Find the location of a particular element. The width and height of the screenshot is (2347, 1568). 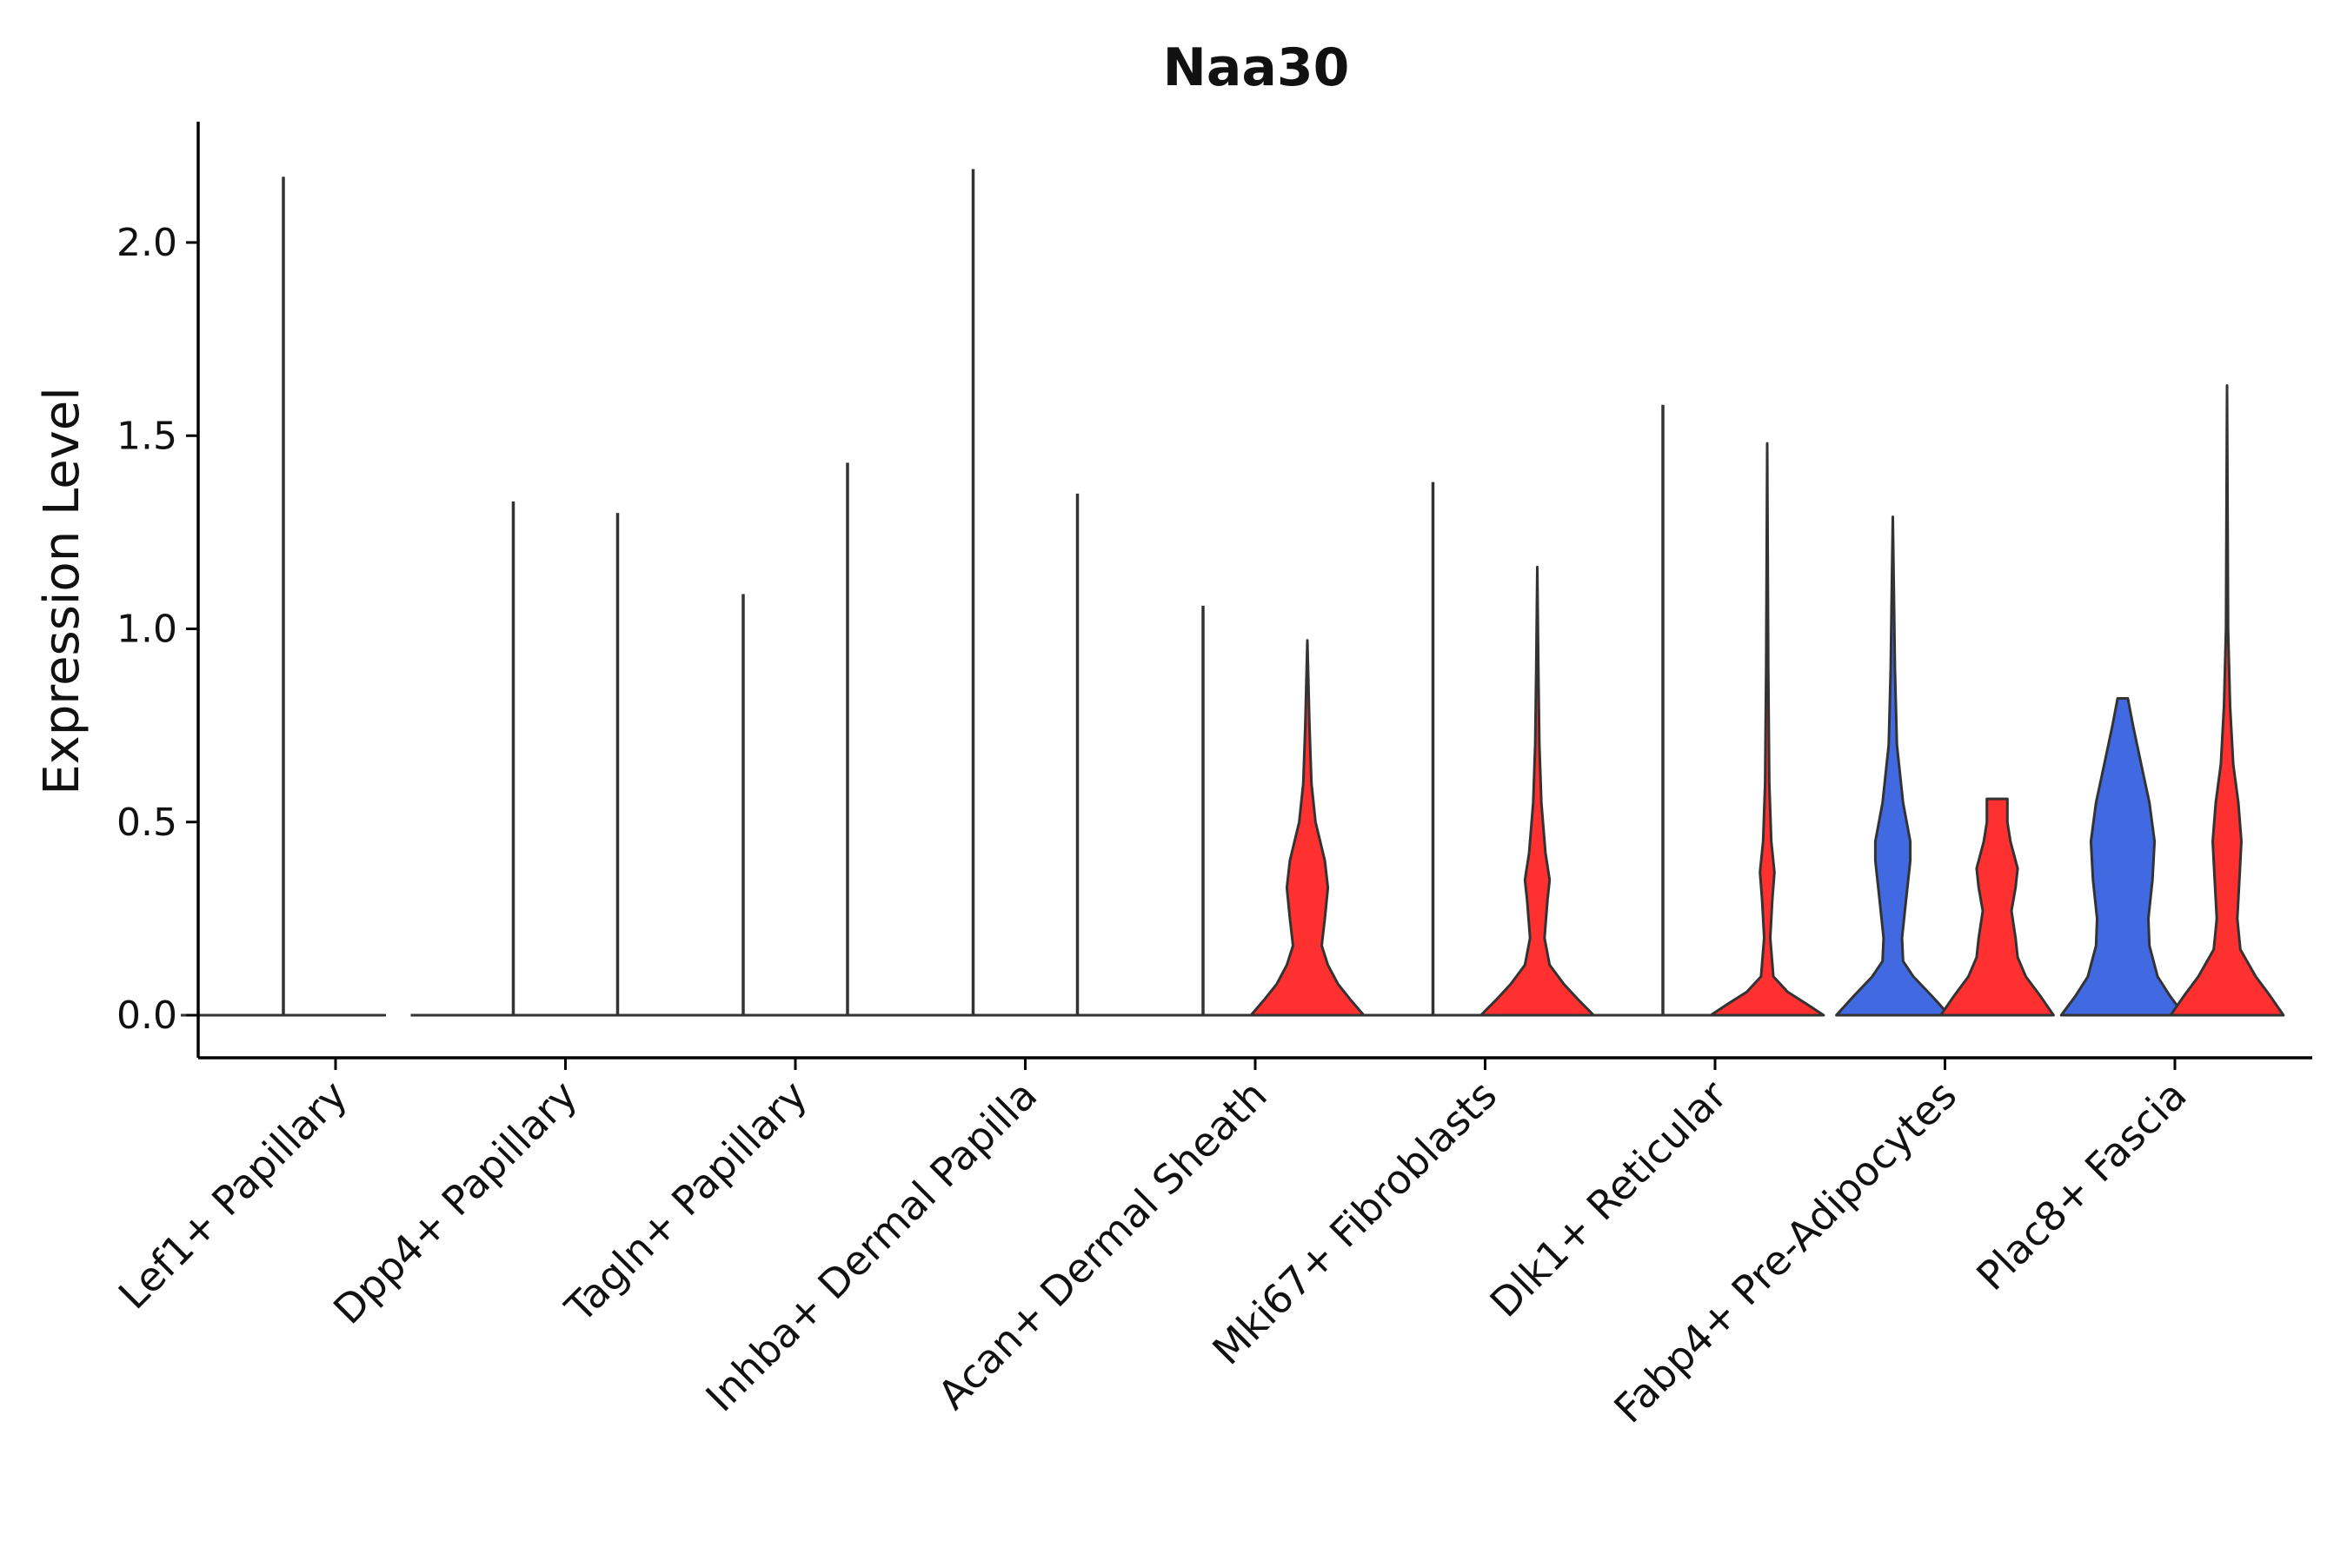

x-tick-label: Dpp4+ Papillary is located at coordinates (455, 1202).